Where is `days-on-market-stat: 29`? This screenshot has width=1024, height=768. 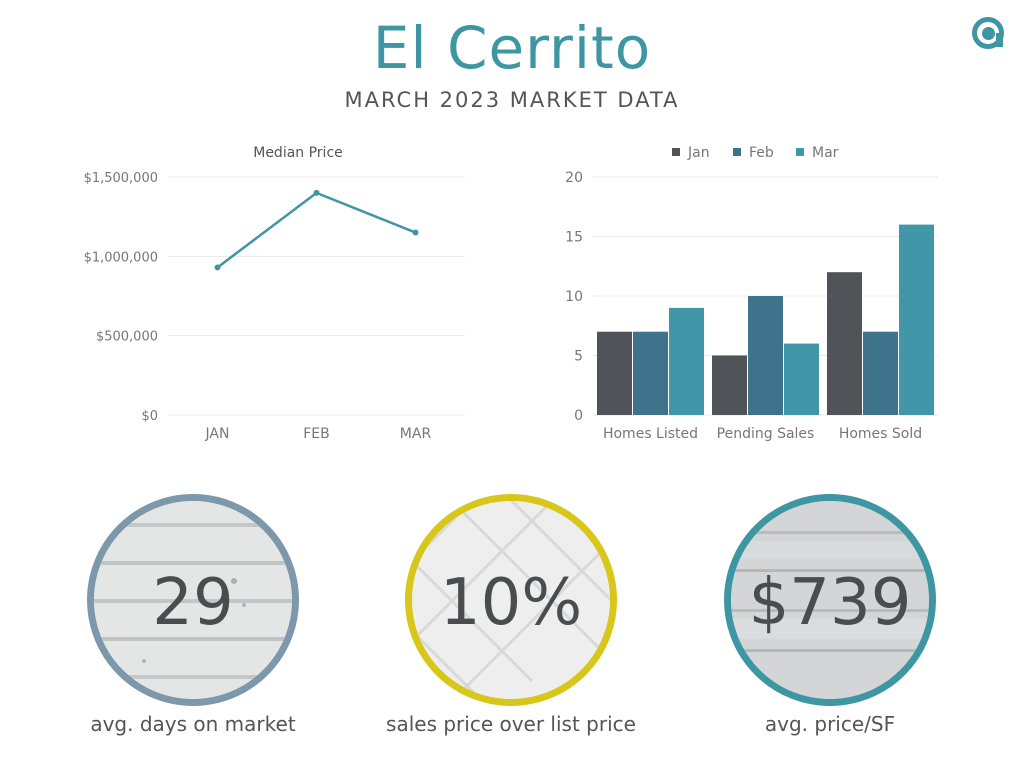 days-on-market-stat: 29 is located at coordinates (193, 600).